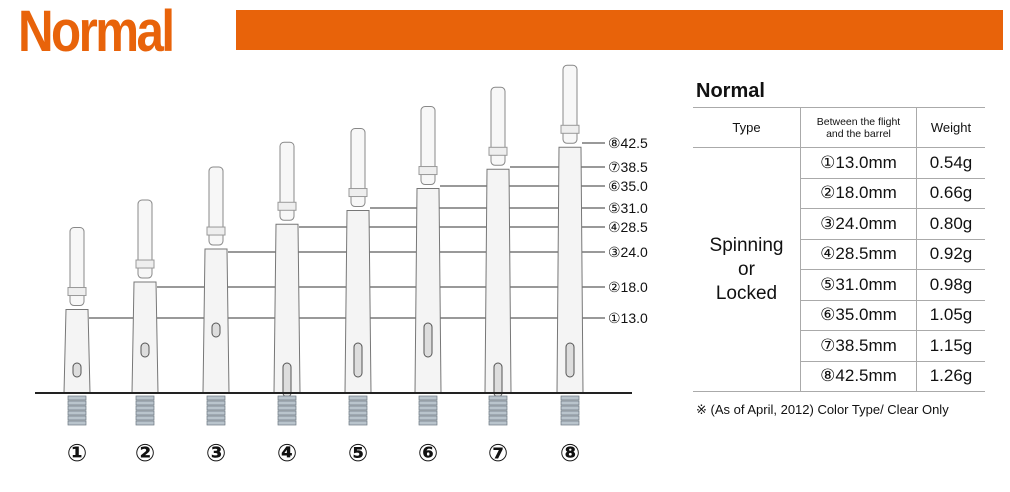  Describe the element at coordinates (950, 285) in the screenshot. I see `weight-cell: 0.98g` at that location.